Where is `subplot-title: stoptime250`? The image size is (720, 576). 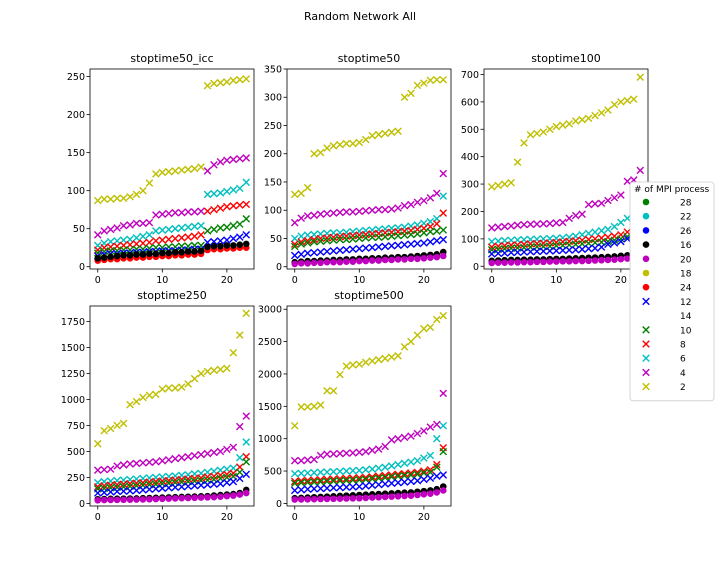 subplot-title: stoptime250 is located at coordinates (172, 295).